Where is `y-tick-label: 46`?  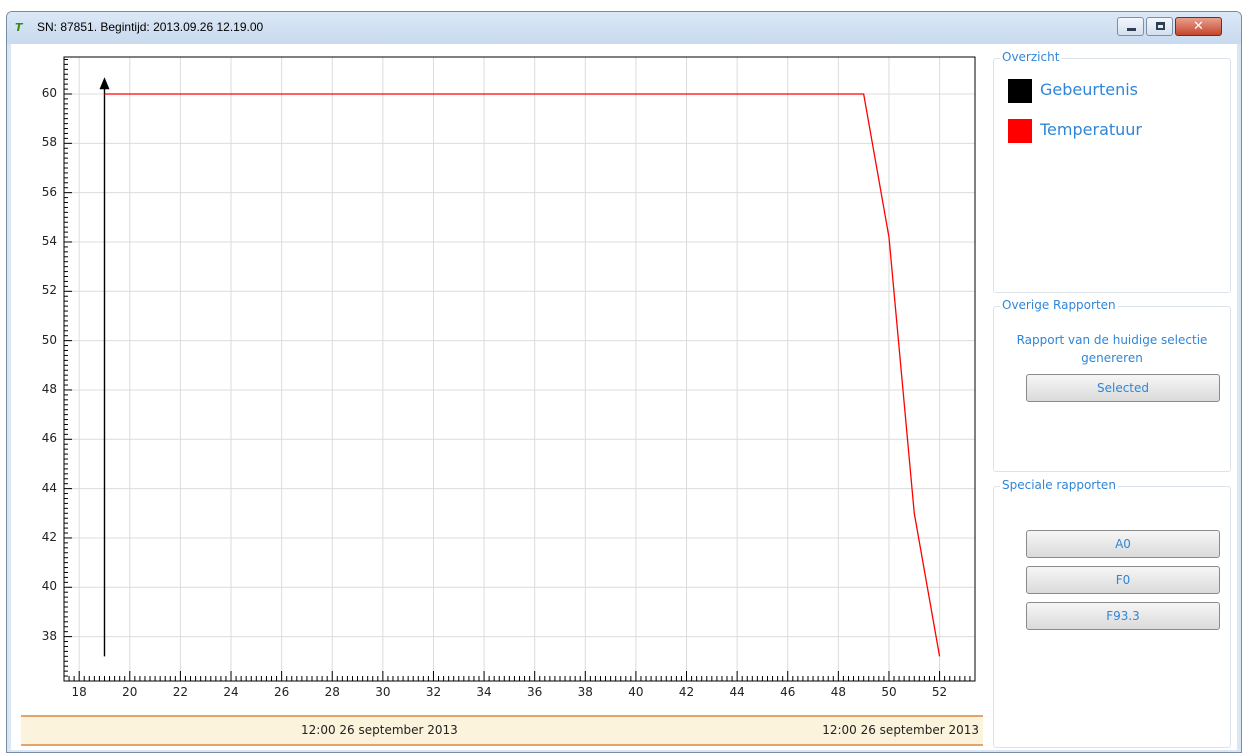
y-tick-label: 46 is located at coordinates (49, 438).